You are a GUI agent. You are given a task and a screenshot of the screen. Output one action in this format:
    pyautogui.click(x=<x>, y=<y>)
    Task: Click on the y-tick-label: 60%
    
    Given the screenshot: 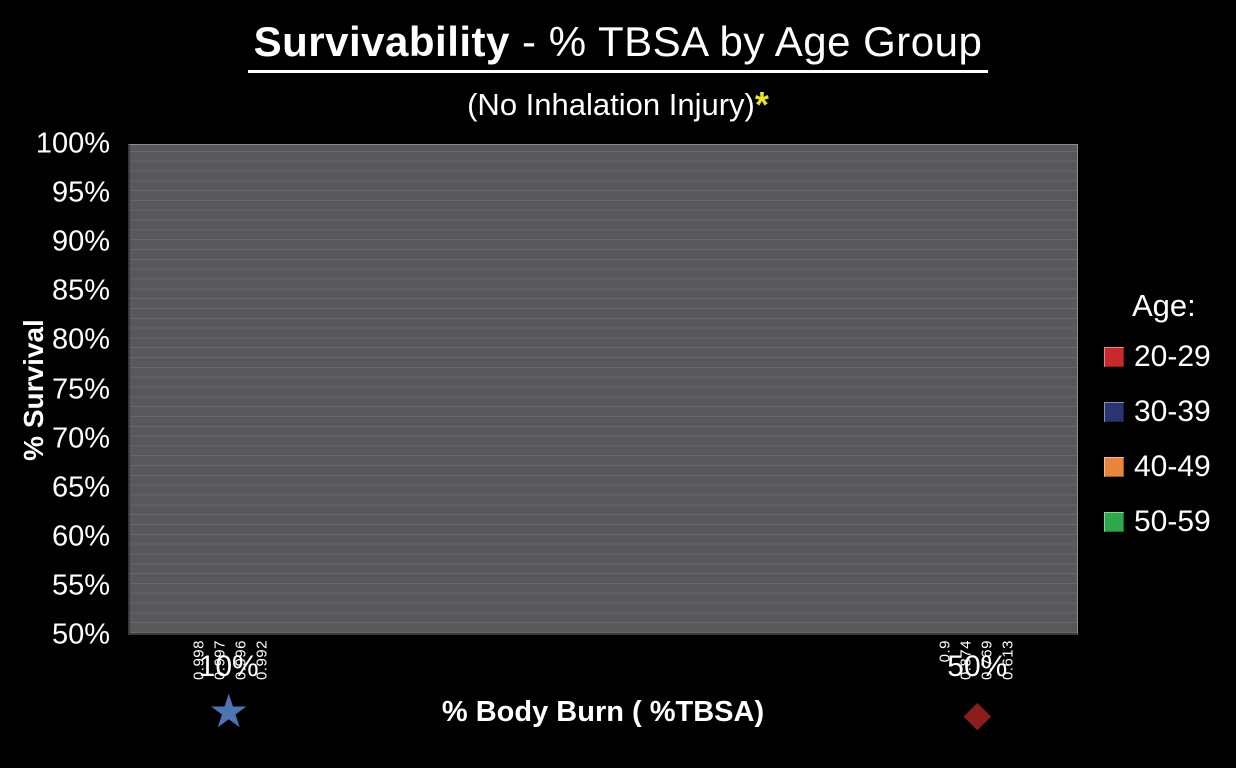 What is the action you would take?
    pyautogui.click(x=80, y=536)
    